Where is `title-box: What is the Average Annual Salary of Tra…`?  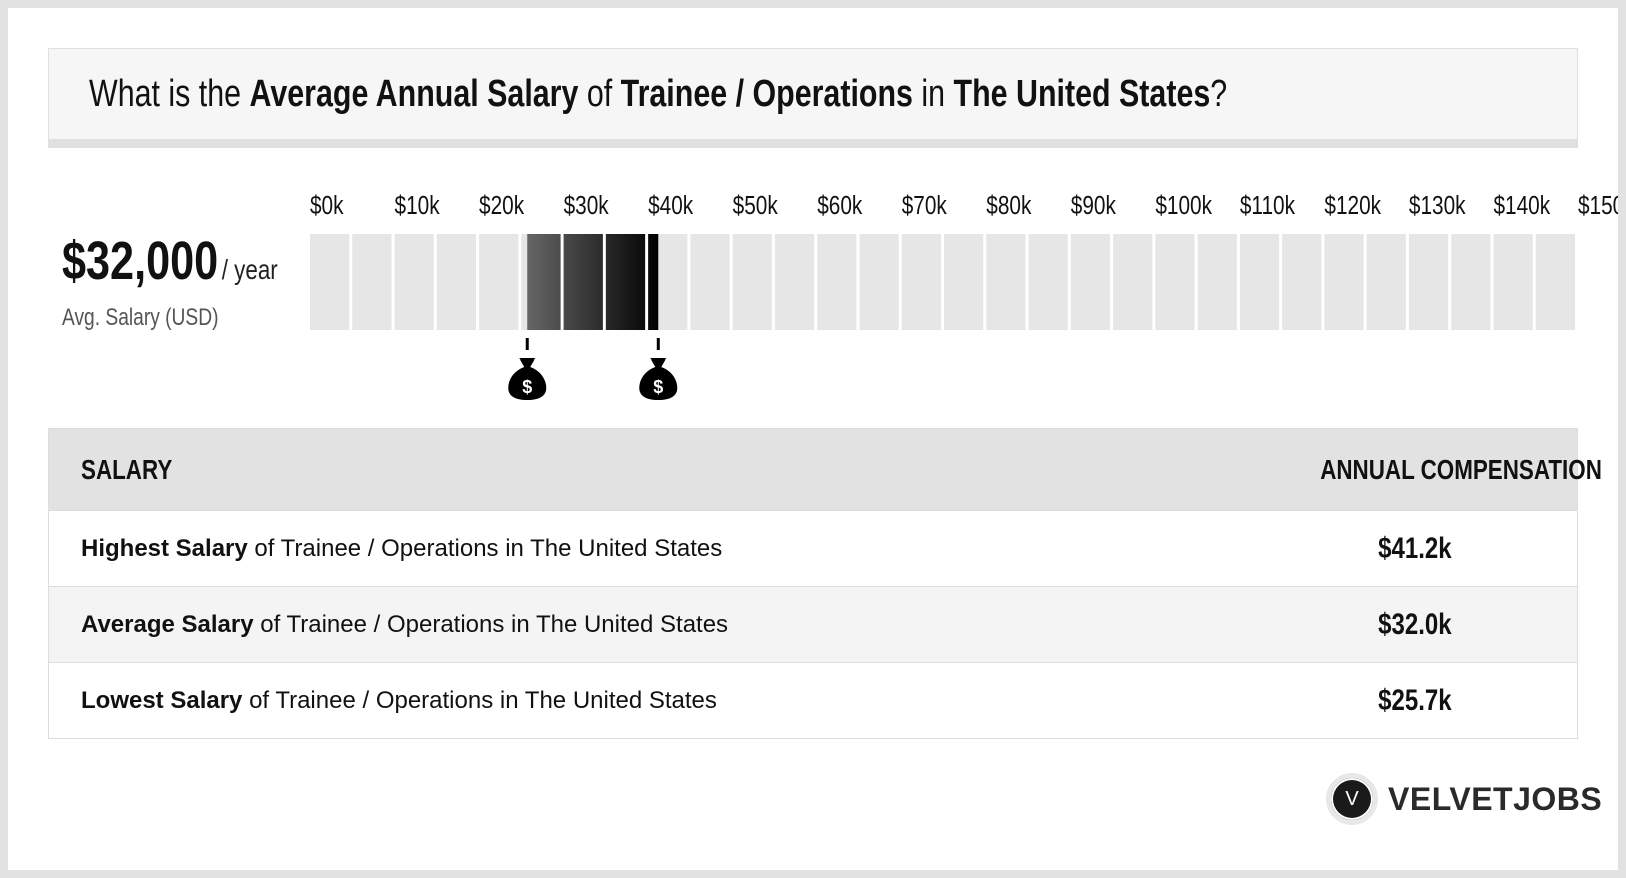
title-box: What is the Average Annual Salary of Tra… is located at coordinates (813, 98).